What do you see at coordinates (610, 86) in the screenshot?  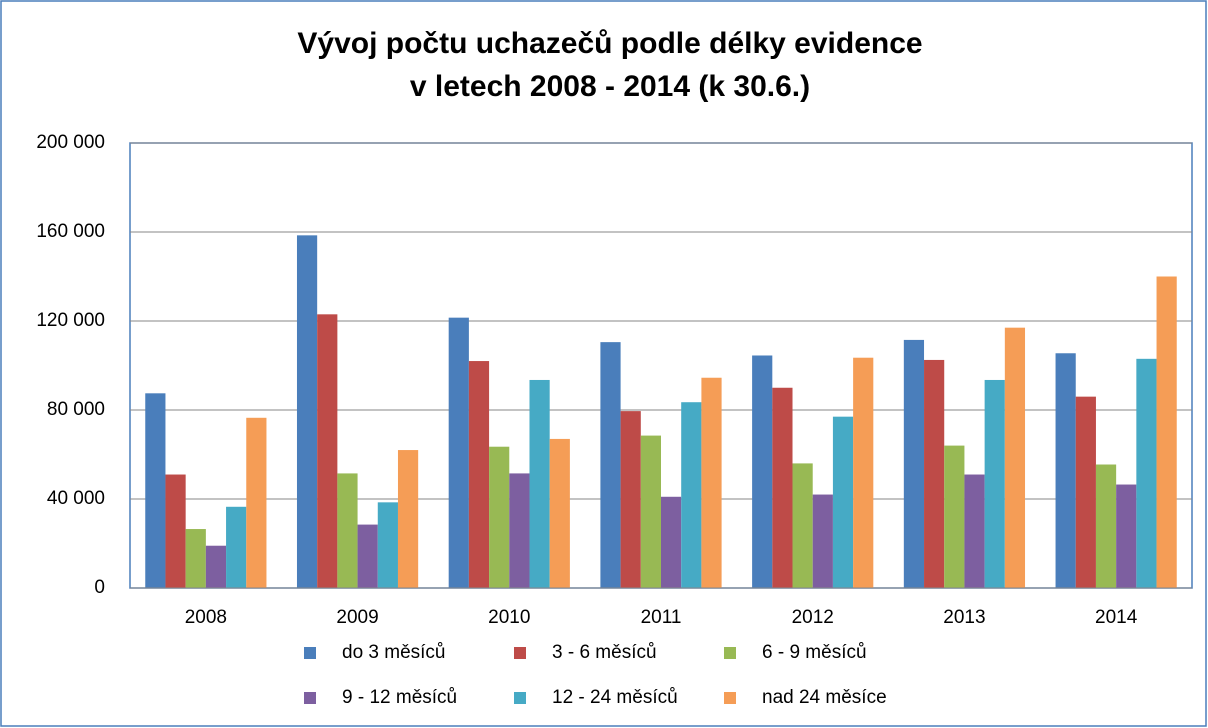 I see `chart-subtitle: v letech 2008 - 2014 (k 30.6.)` at bounding box center [610, 86].